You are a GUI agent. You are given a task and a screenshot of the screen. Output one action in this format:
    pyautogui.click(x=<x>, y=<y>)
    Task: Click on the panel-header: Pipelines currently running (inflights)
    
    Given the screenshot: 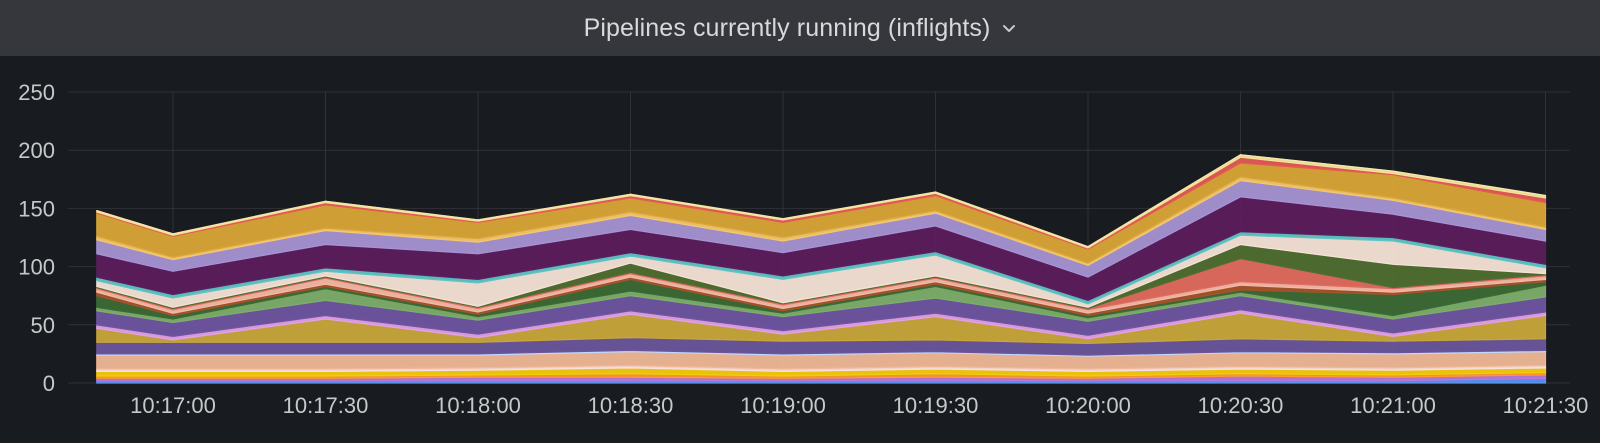 What is the action you would take?
    pyautogui.click(x=800, y=28)
    